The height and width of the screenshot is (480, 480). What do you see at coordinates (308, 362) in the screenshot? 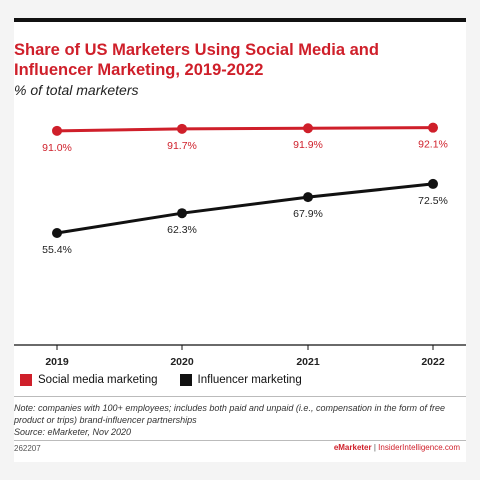
I see `x-tick-label-2021: 2021` at bounding box center [308, 362].